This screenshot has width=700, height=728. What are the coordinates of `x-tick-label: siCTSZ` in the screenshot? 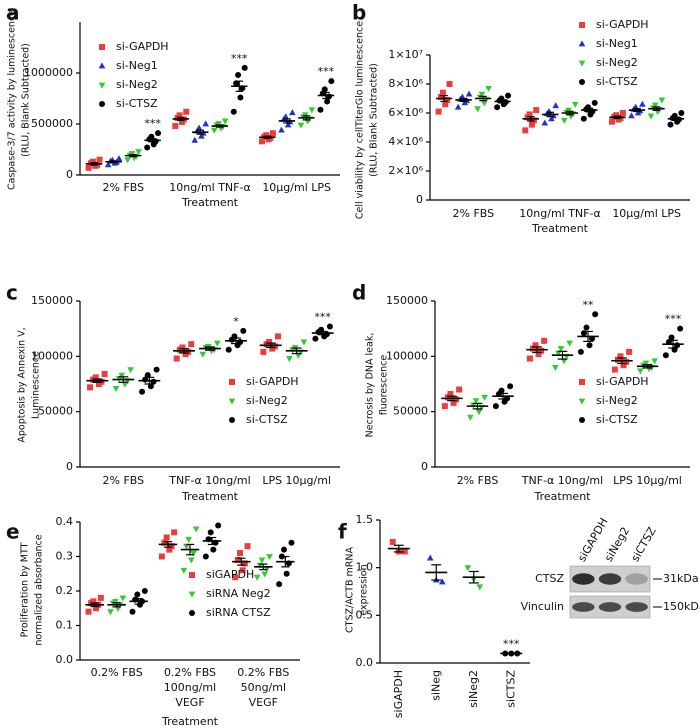 It's located at (510, 689).